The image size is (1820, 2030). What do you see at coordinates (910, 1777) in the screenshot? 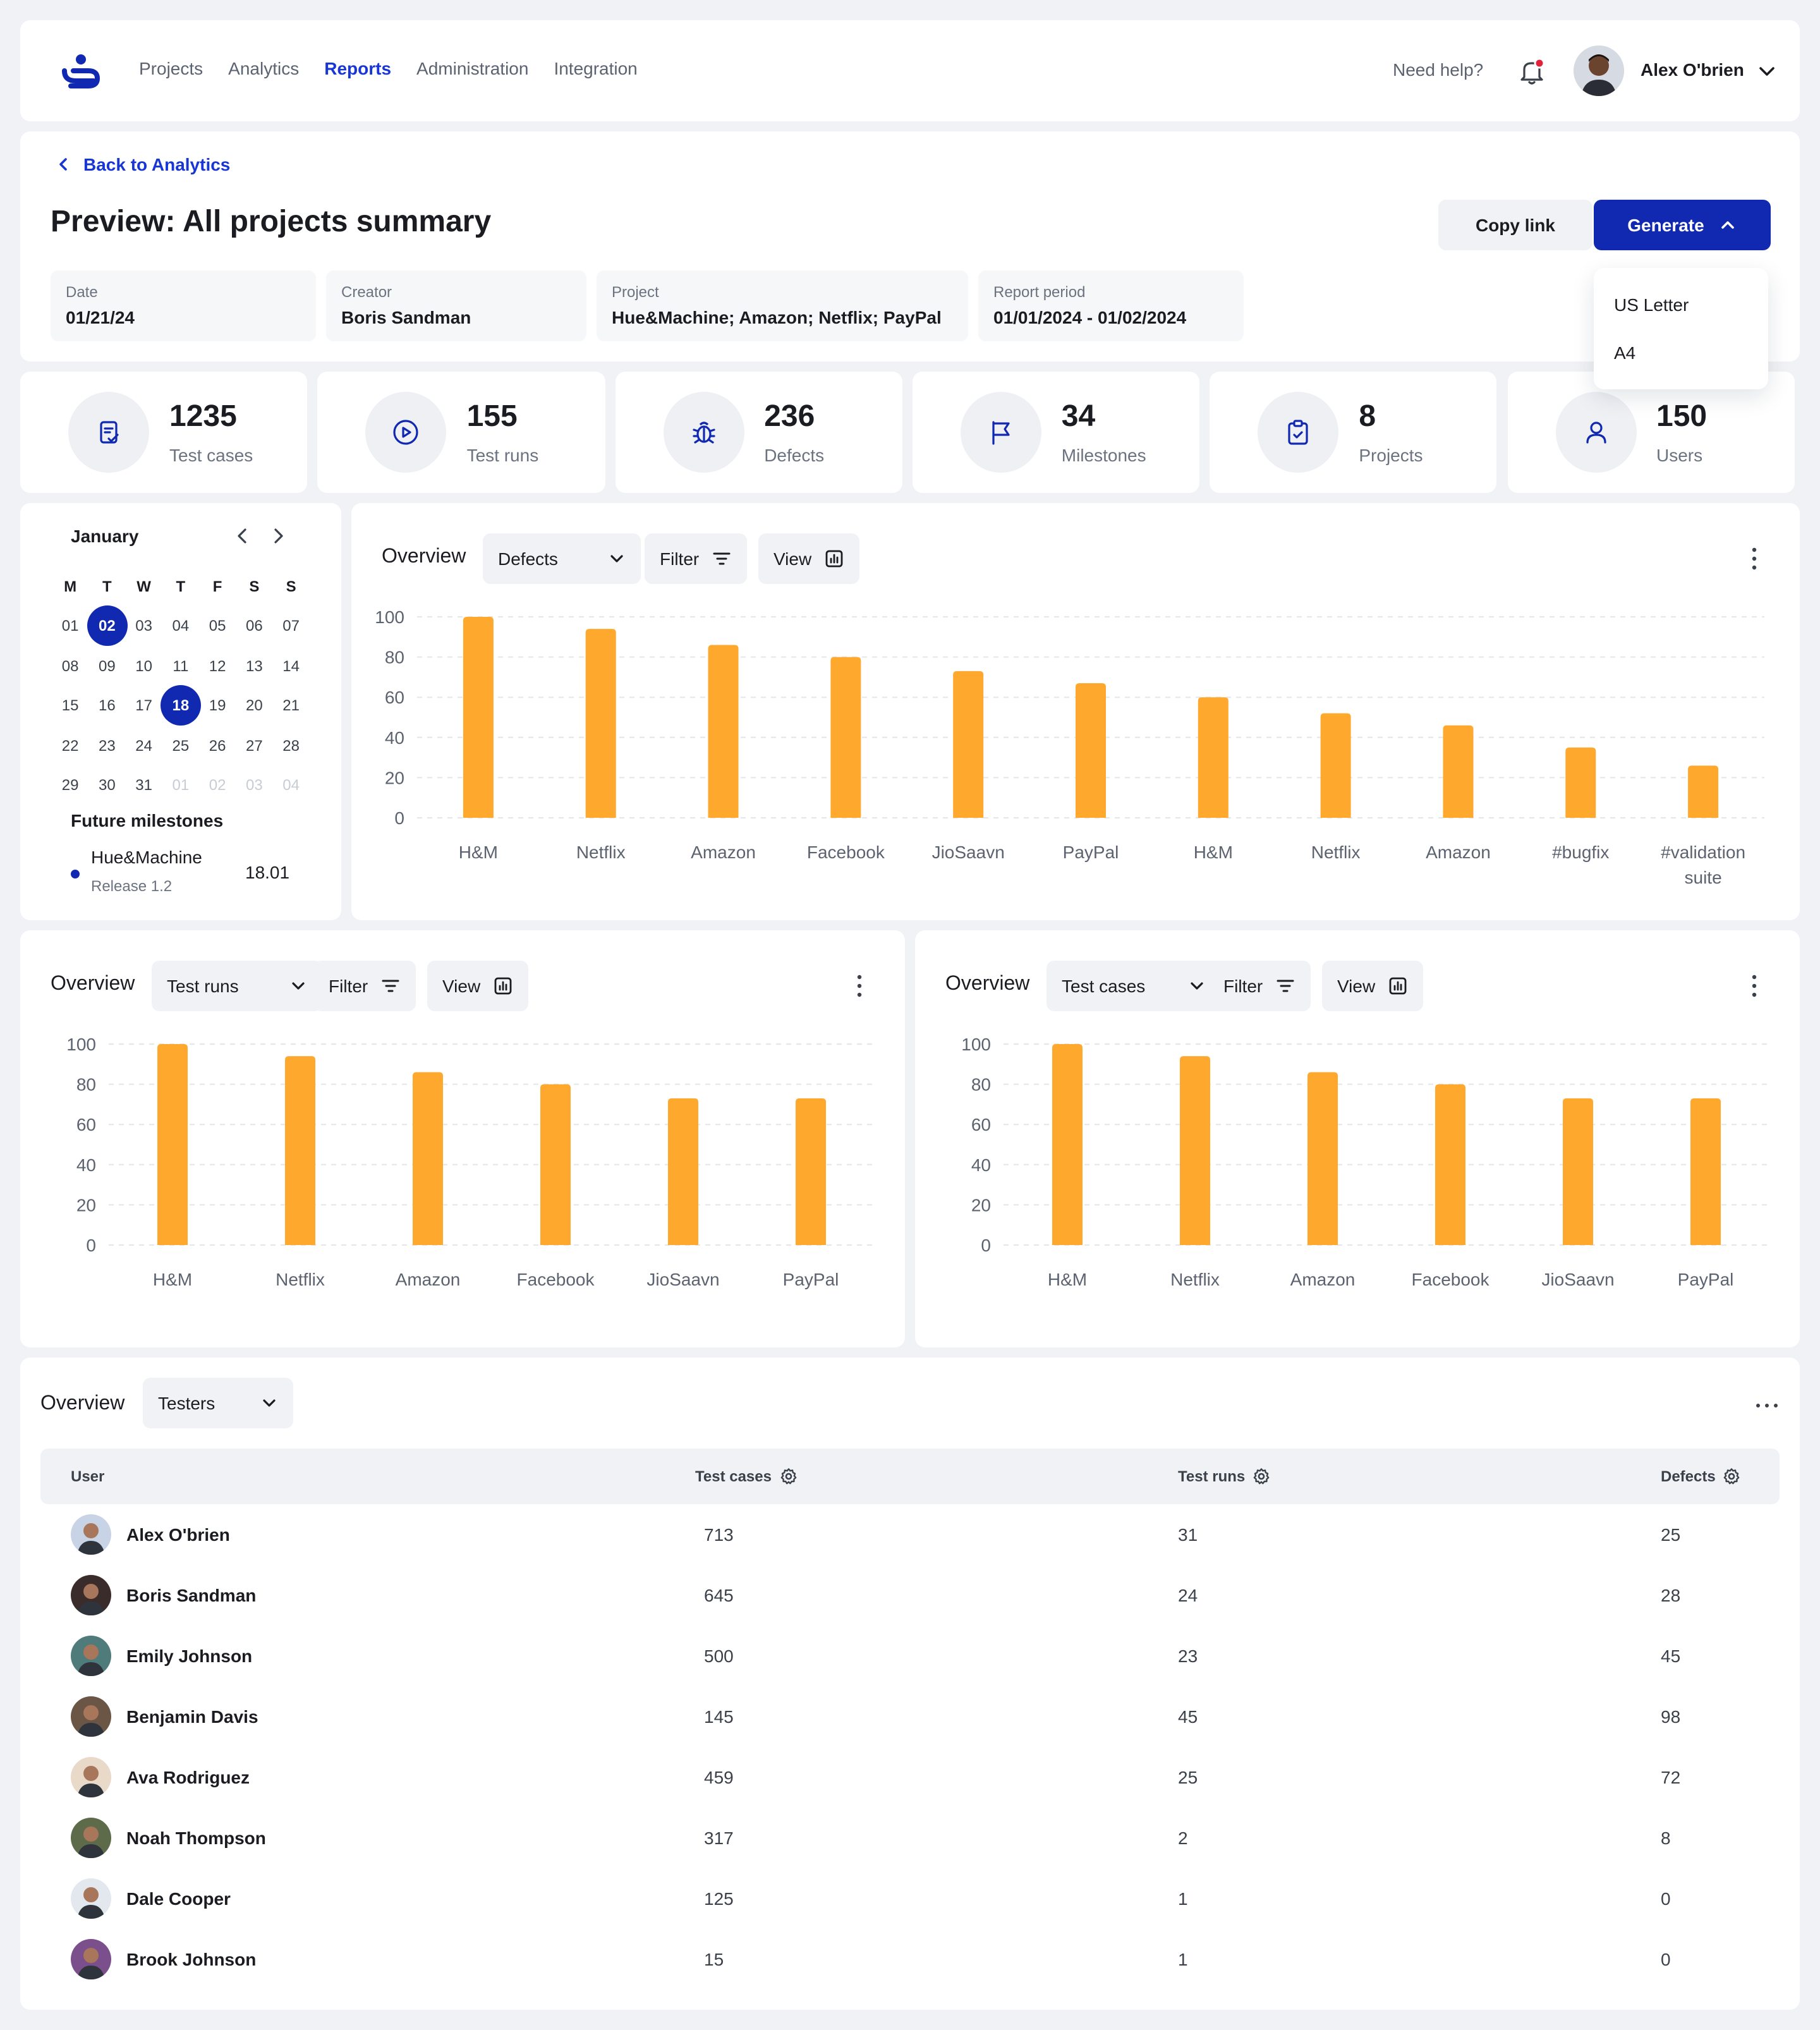
I see `table-row: Ava Rodriguez 459 25 72` at bounding box center [910, 1777].